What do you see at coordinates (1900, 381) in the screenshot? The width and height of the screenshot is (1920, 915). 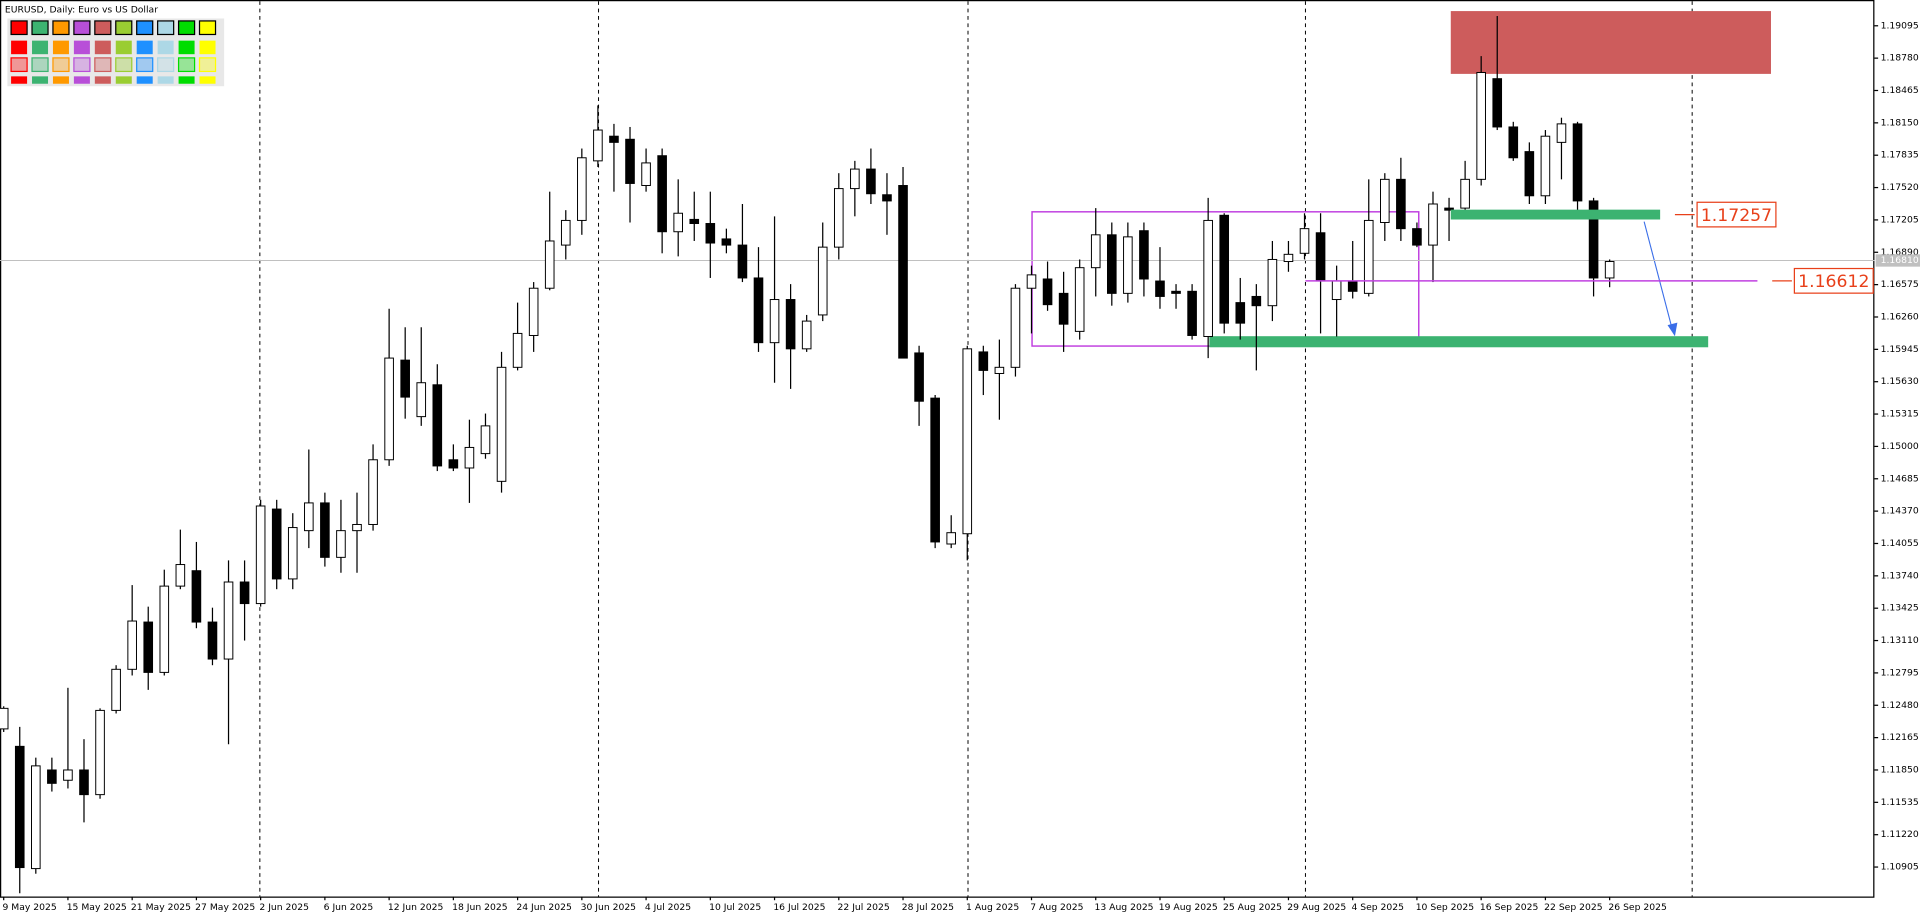 I see `y-tick-label: 1.15630` at bounding box center [1900, 381].